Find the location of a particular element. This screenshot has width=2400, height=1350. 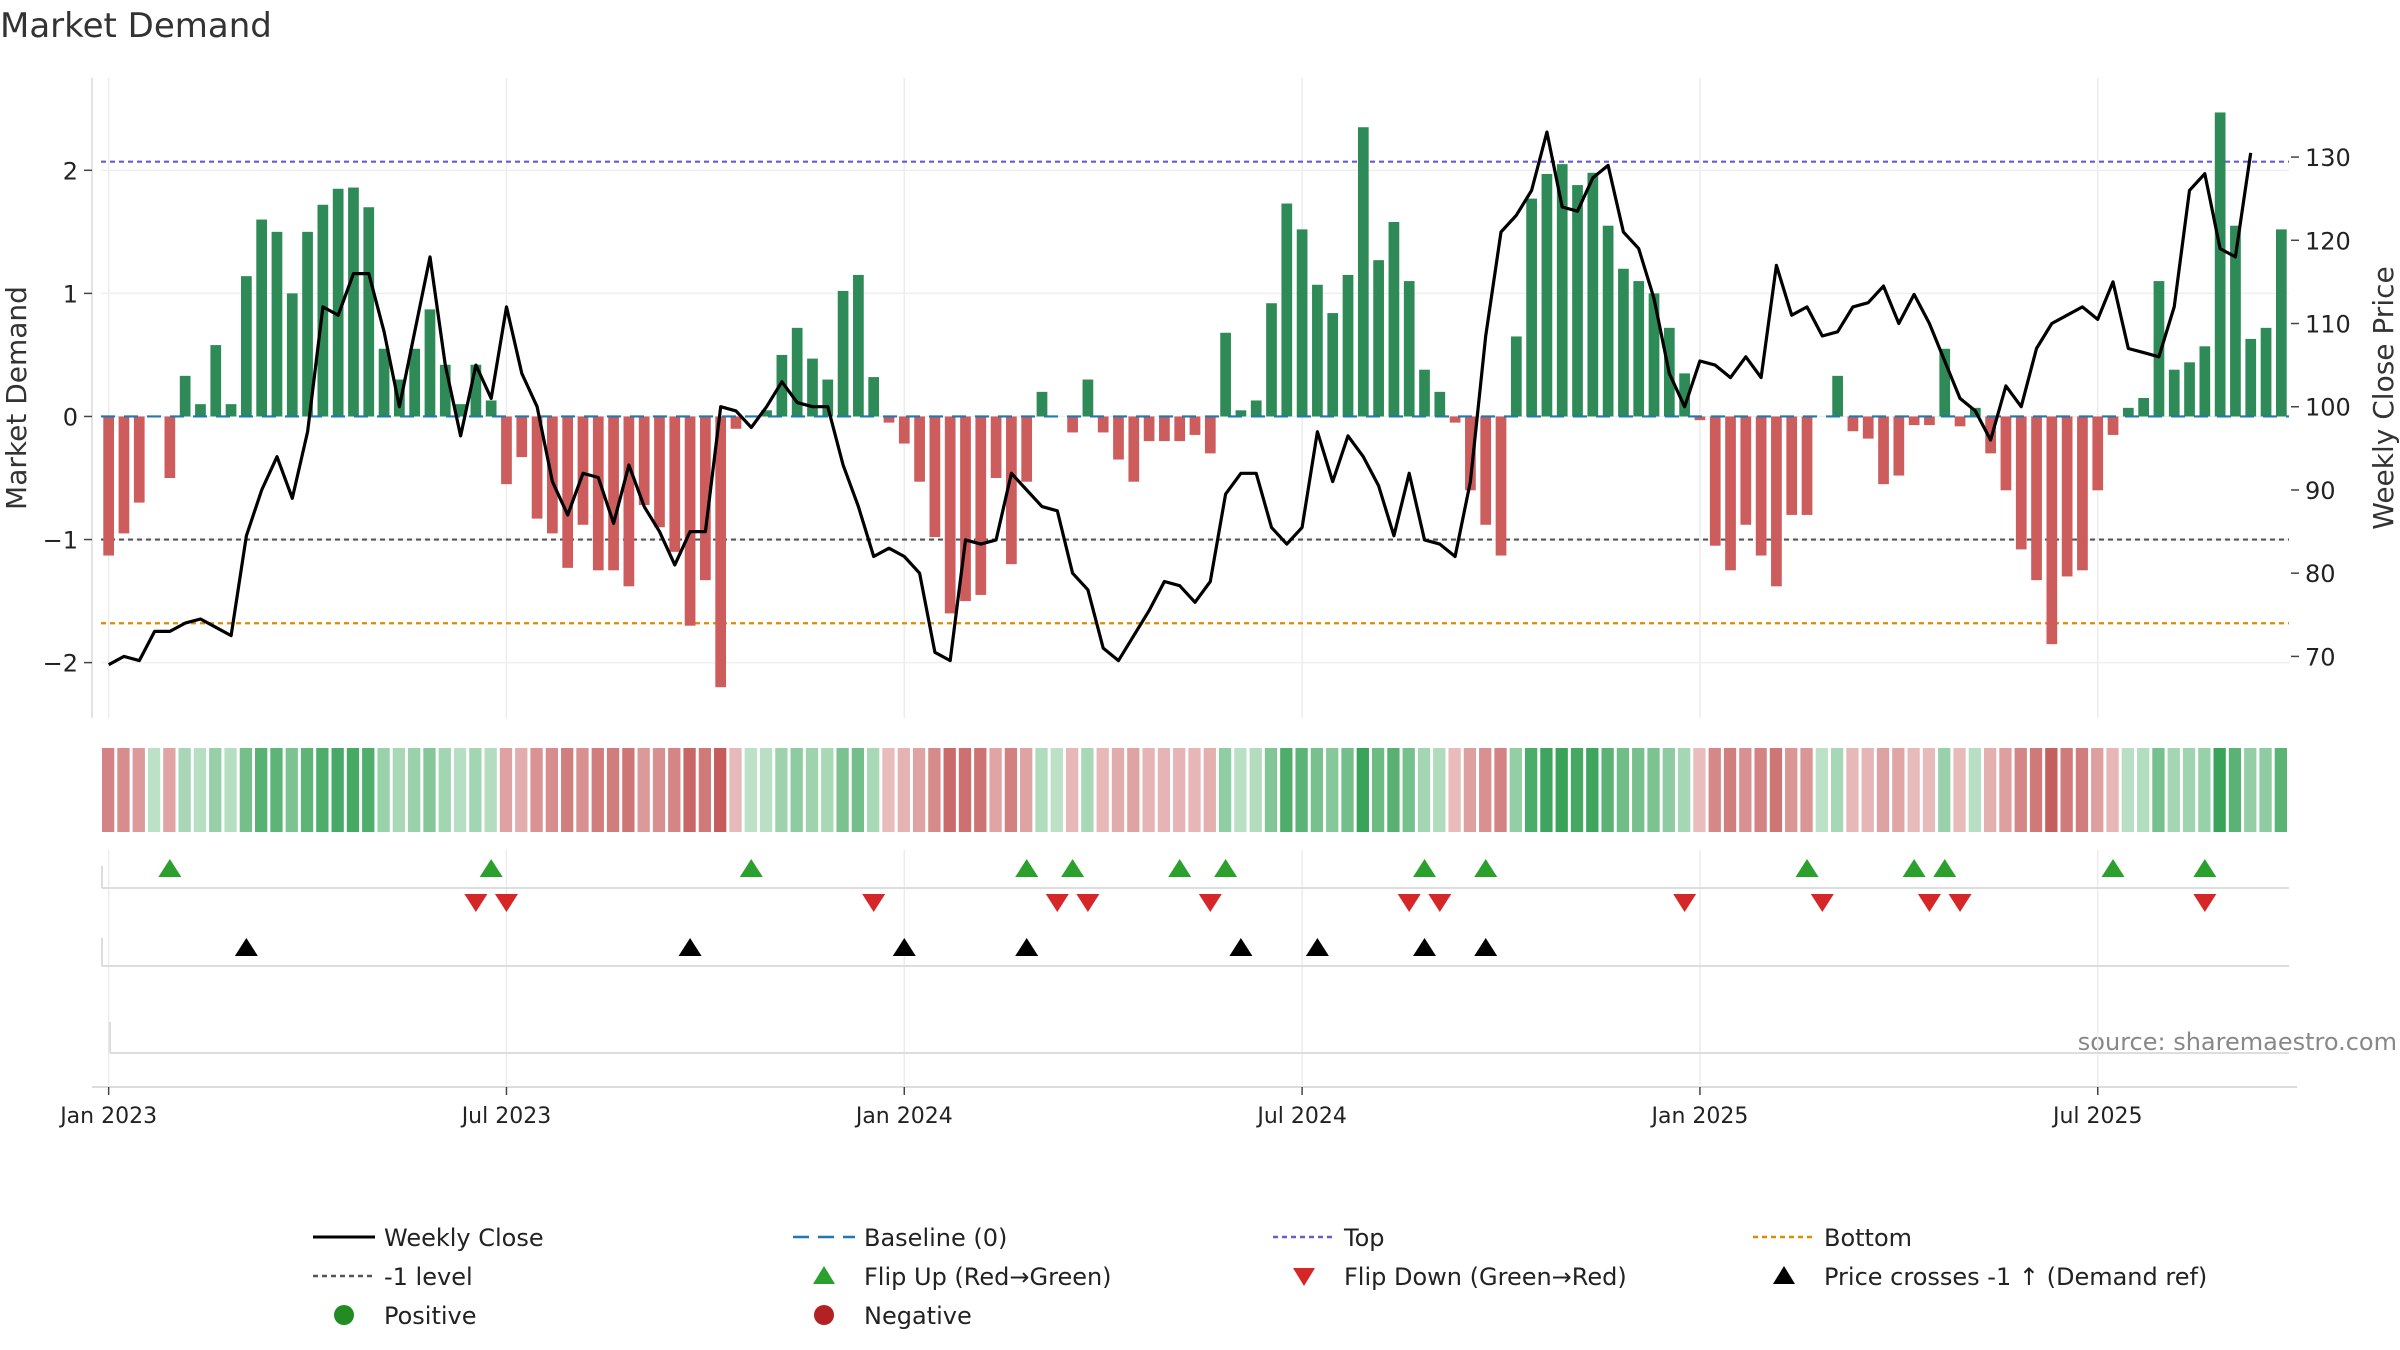

legend-swatch-flip-down is located at coordinates (1304, 1277).